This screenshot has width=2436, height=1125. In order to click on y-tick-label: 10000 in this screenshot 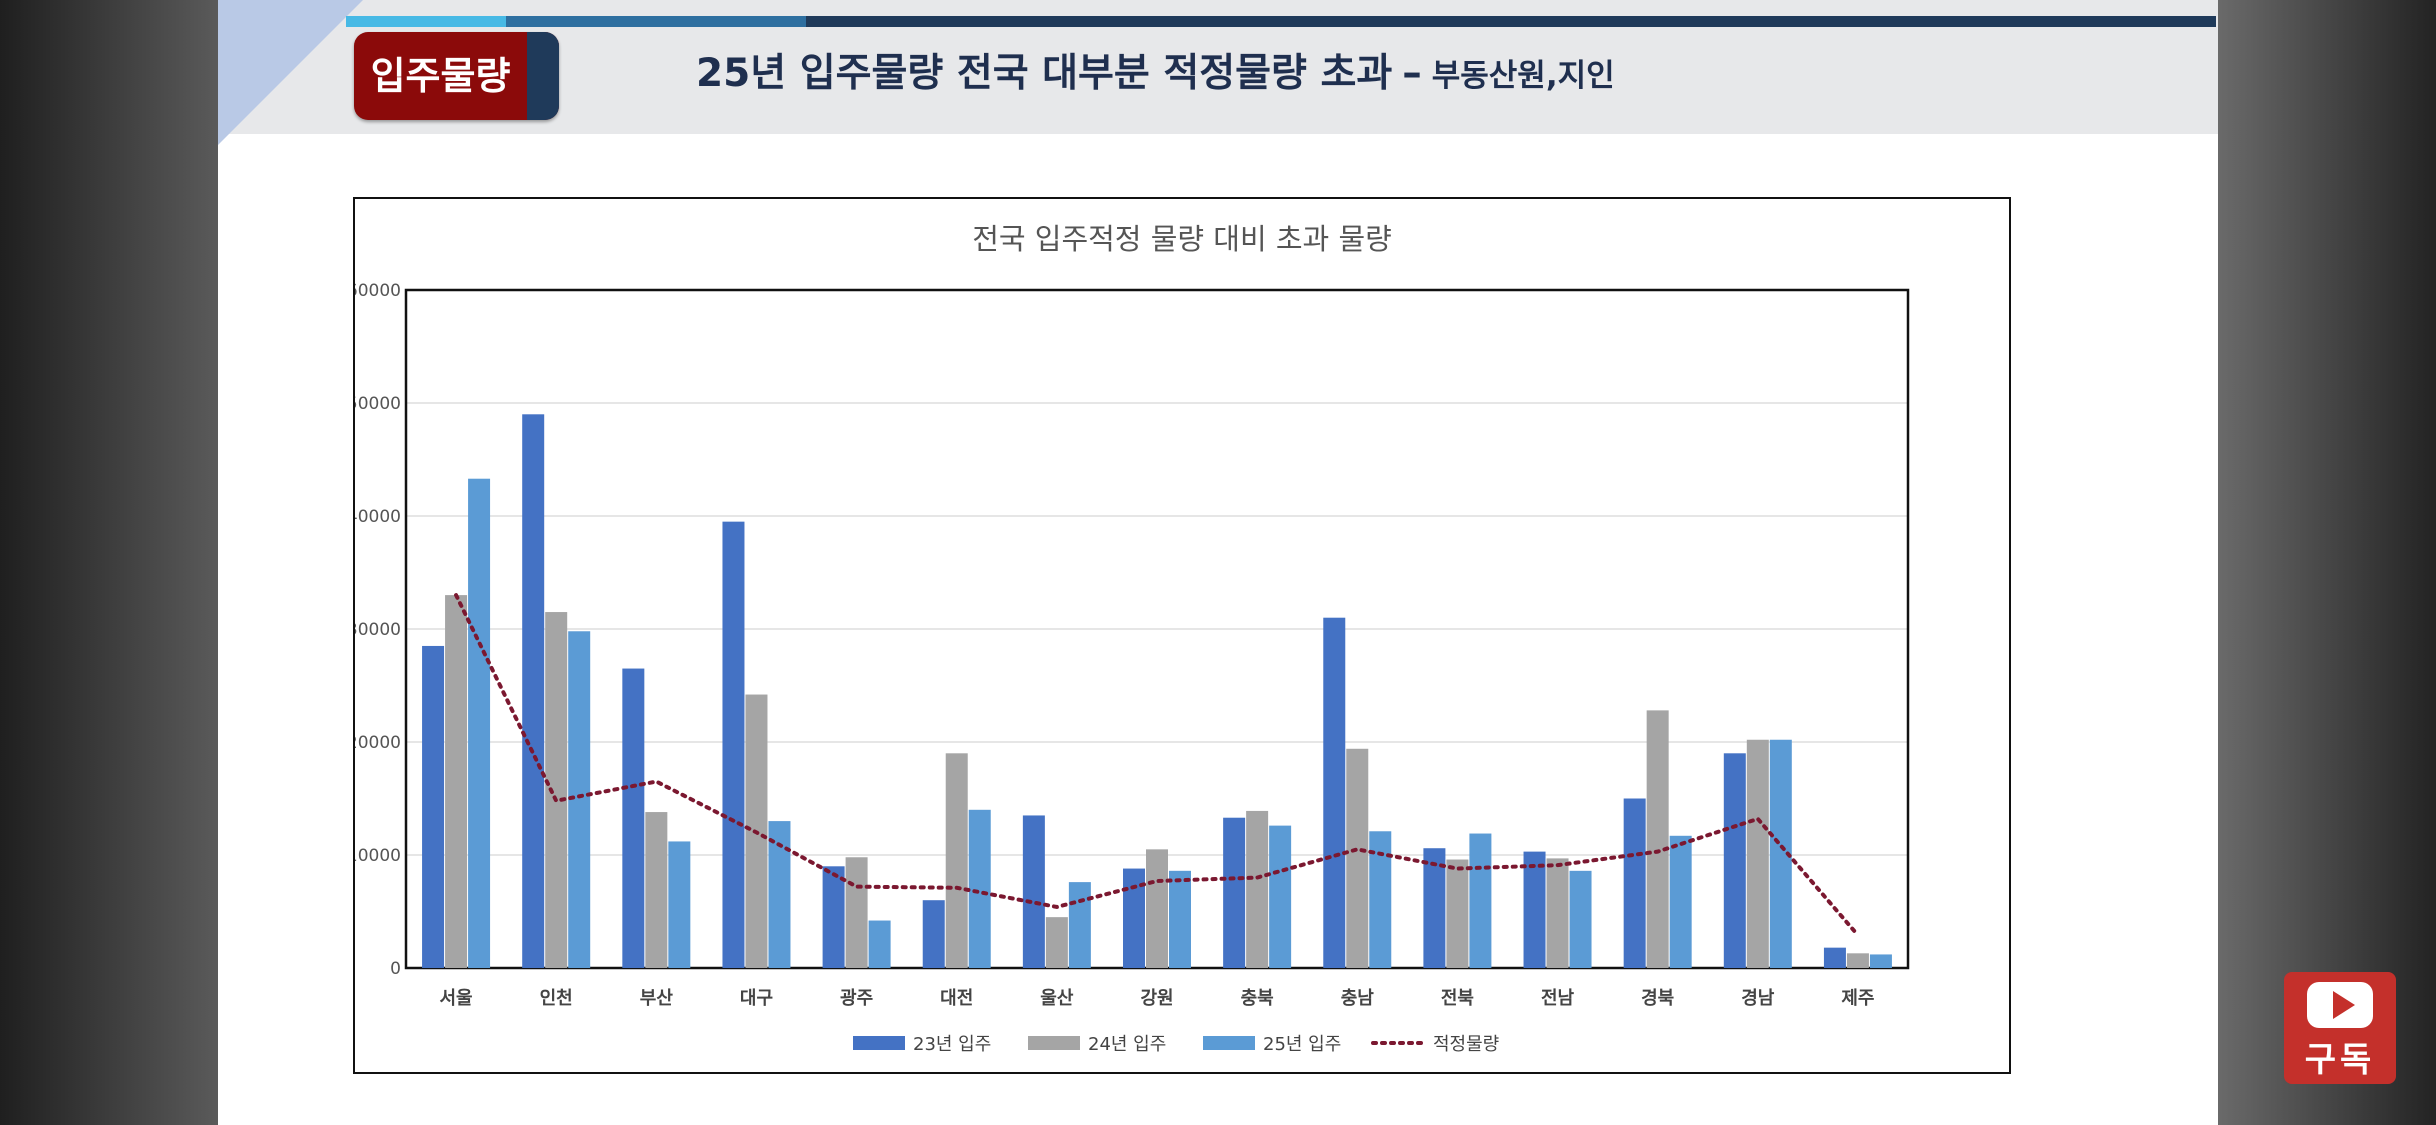, I will do `click(378, 856)`.